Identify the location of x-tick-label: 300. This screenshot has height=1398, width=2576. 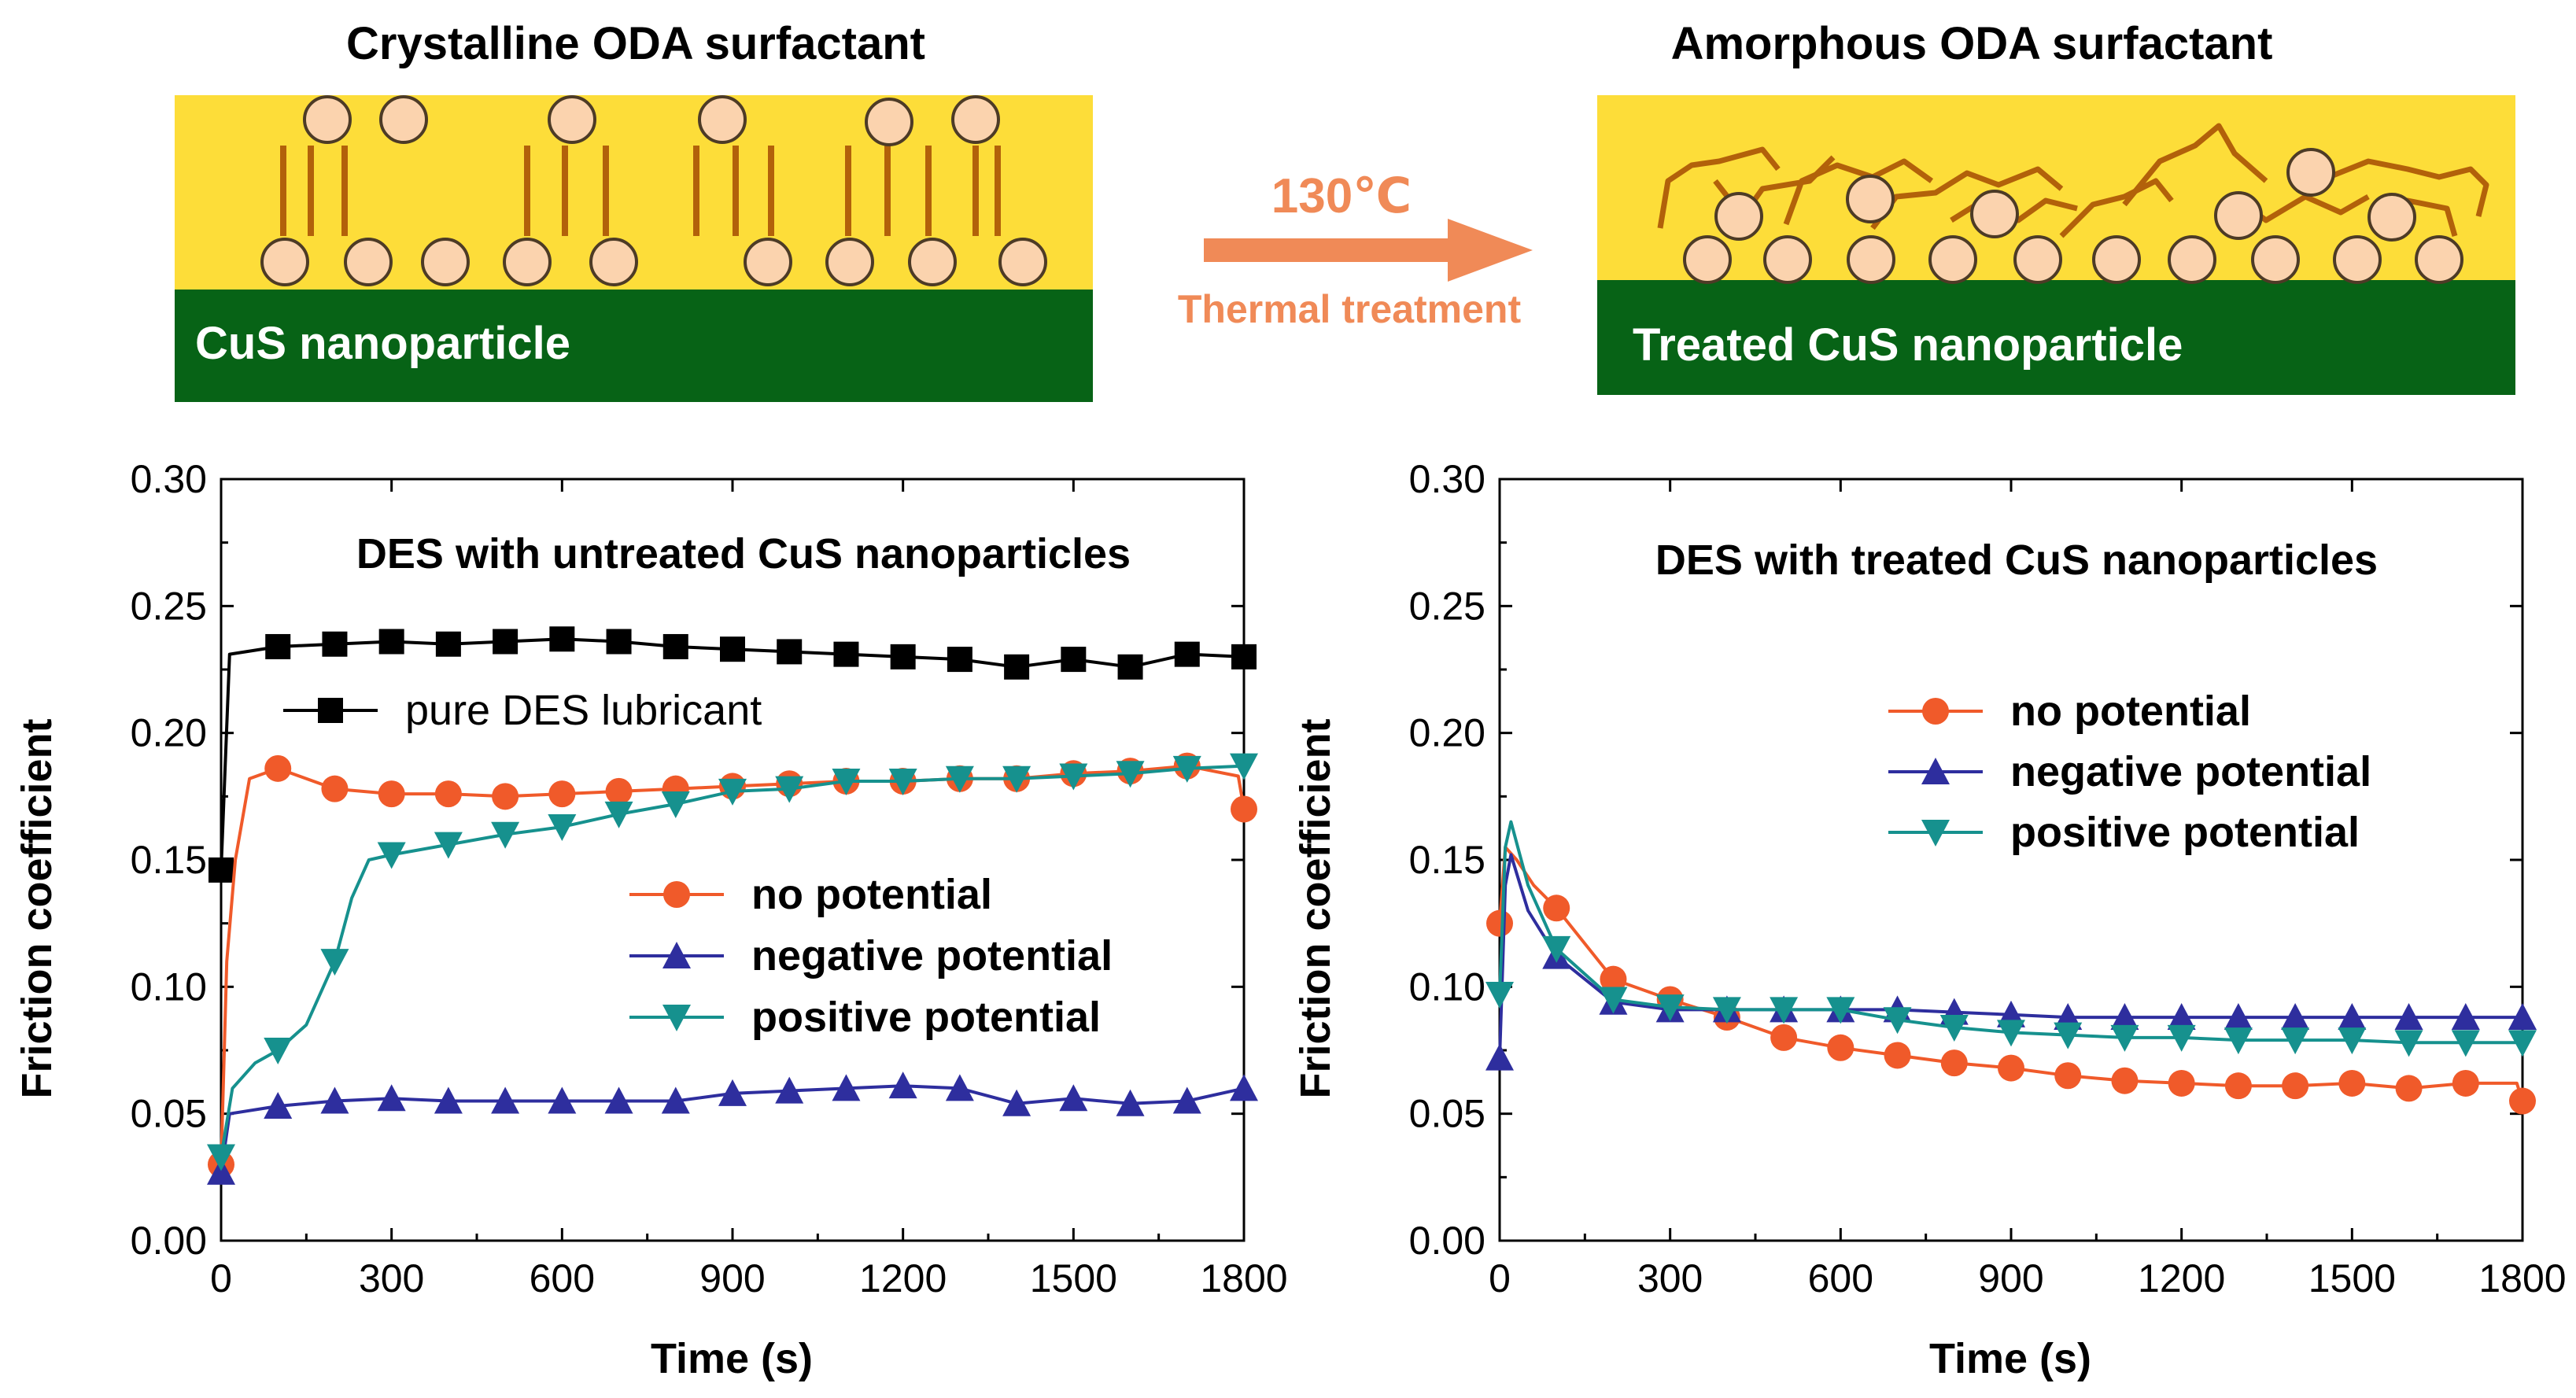
(392, 1278).